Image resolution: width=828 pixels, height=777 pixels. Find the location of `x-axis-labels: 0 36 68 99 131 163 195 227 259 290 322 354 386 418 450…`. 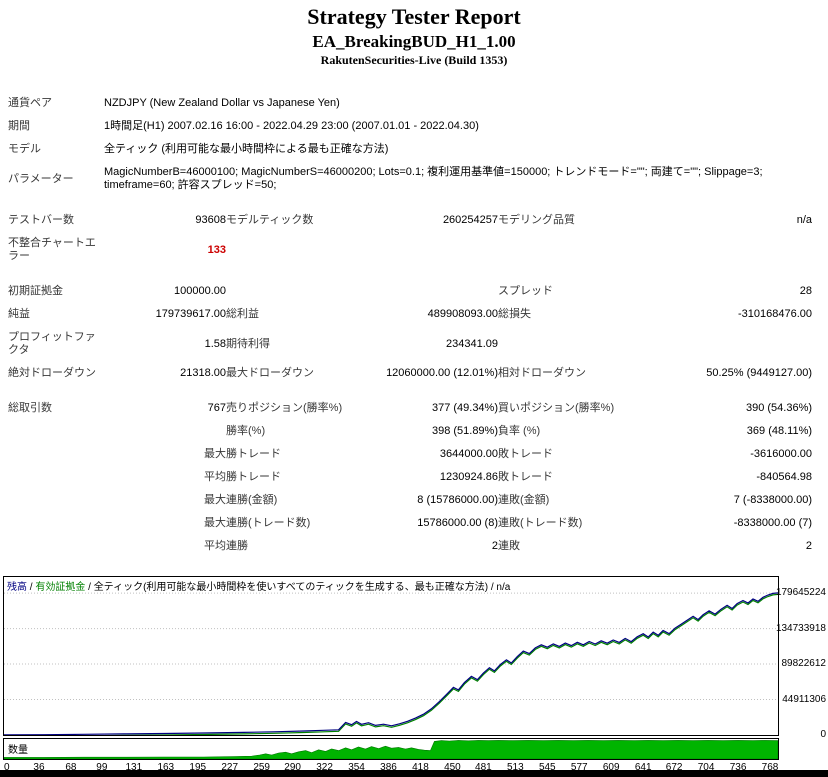

x-axis-labels: 0 36 68 99 131 163 195 227 259 290 322 354 386 418 450… is located at coordinates (393, 768).